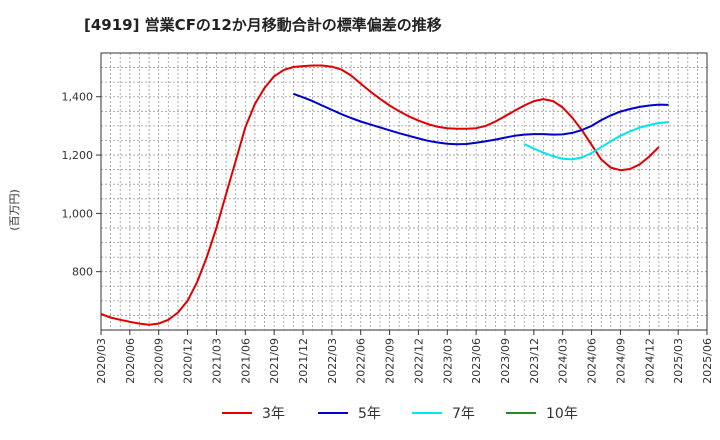  What do you see at coordinates (245, 361) in the screenshot?
I see `x-tick-label: 2021/06` at bounding box center [245, 361].